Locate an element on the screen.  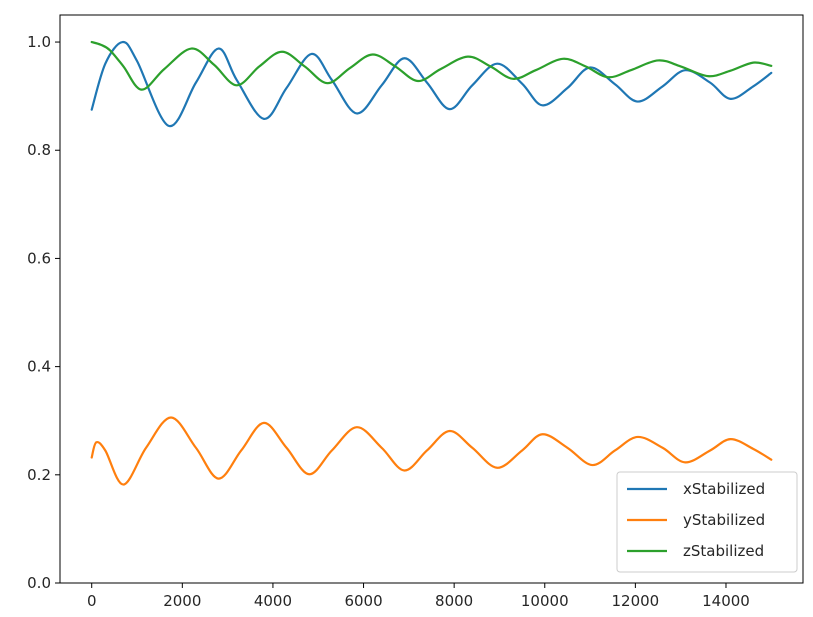
x-tick-label-6: 12000 is located at coordinates (636, 601).